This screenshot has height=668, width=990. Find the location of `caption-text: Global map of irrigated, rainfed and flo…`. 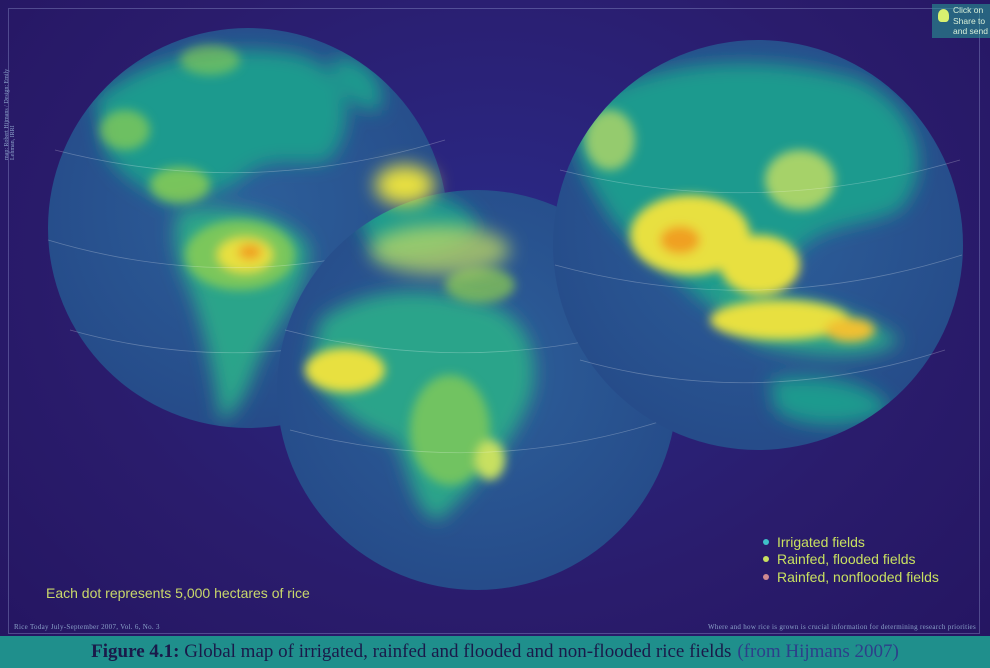

caption-text: Global map of irrigated, rainfed and flo… is located at coordinates (458, 651).